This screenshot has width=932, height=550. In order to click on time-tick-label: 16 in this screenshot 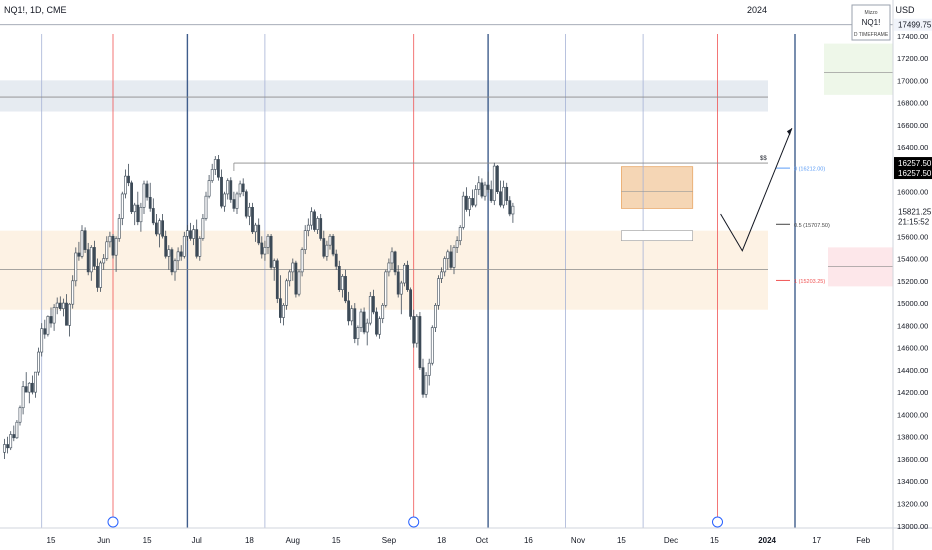, I will do `click(528, 540)`.